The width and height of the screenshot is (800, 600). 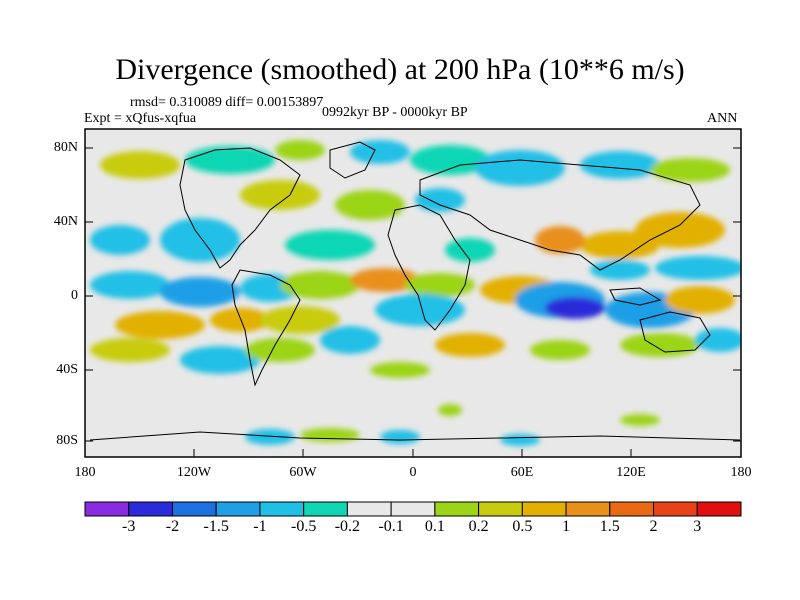 I want to click on colorbar-label: 3, so click(x=697, y=526).